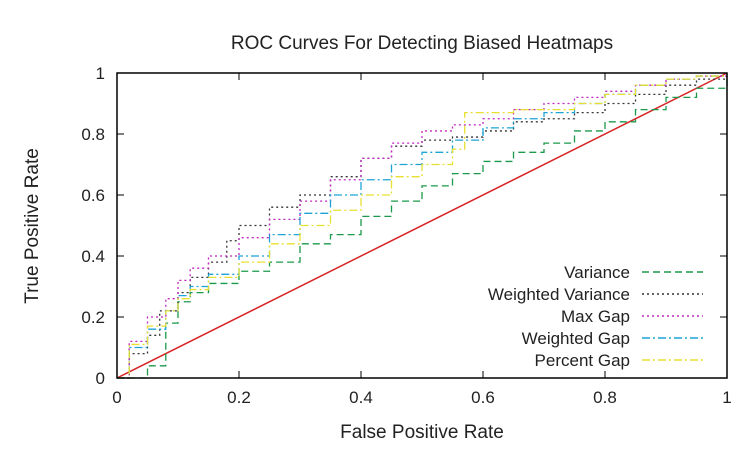 The height and width of the screenshot is (474, 755). Describe the element at coordinates (576, 338) in the screenshot. I see `legend-label: Weighted Gap` at that location.